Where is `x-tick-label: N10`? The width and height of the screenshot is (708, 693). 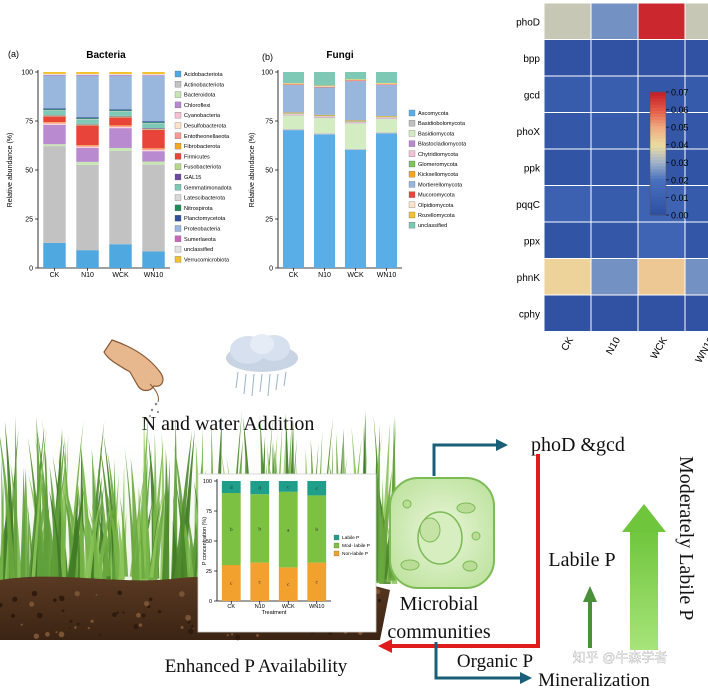 x-tick-label: N10 is located at coordinates (87, 275).